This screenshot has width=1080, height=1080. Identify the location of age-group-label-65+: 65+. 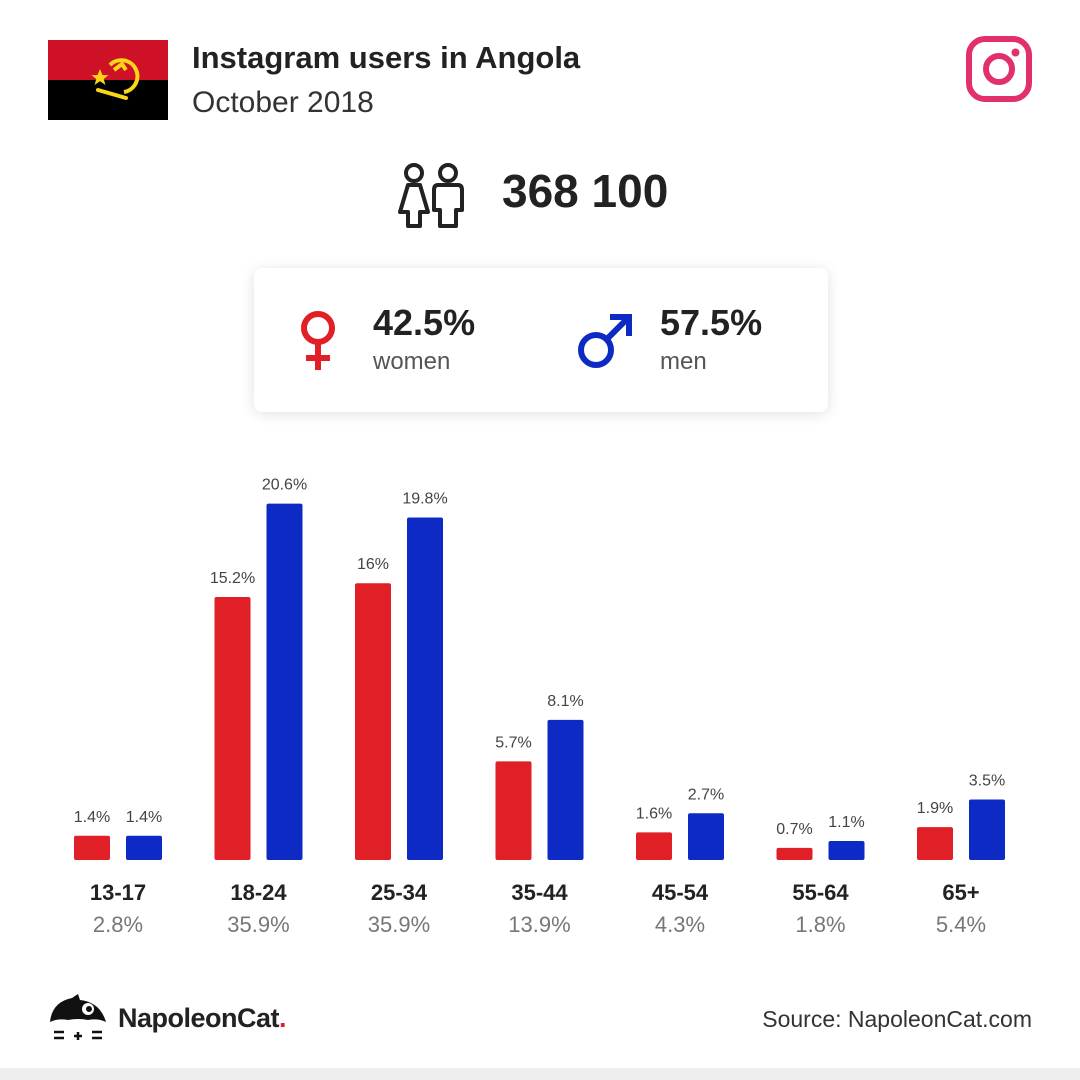
(960, 892).